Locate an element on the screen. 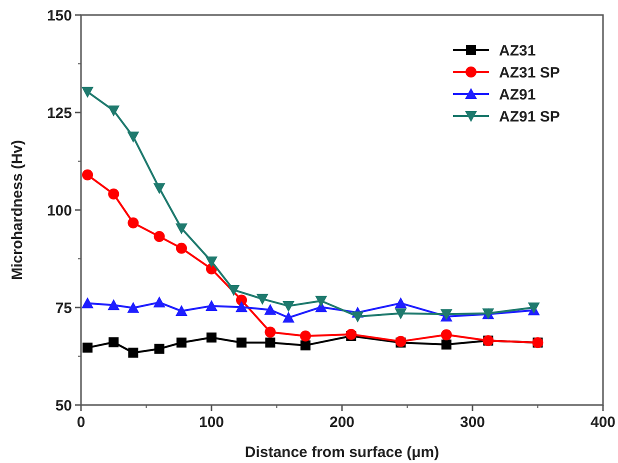  x-tick-label: 400 is located at coordinates (603, 422).